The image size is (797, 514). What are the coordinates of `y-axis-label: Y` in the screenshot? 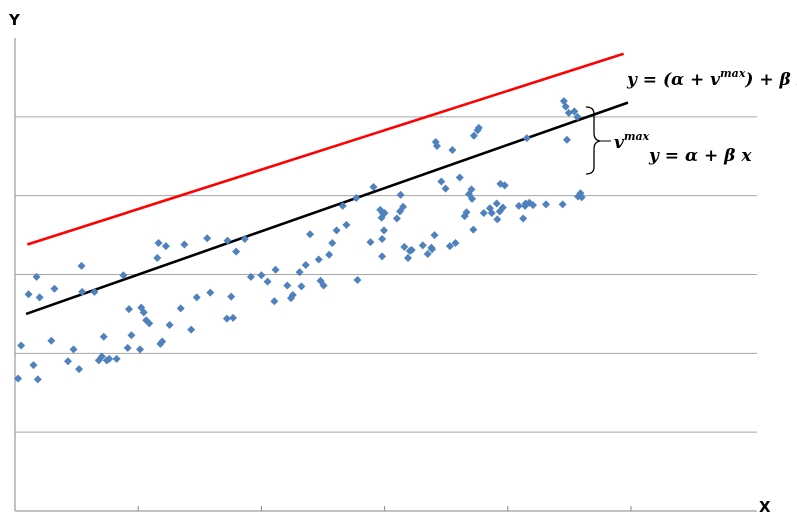 It's located at (14, 20).